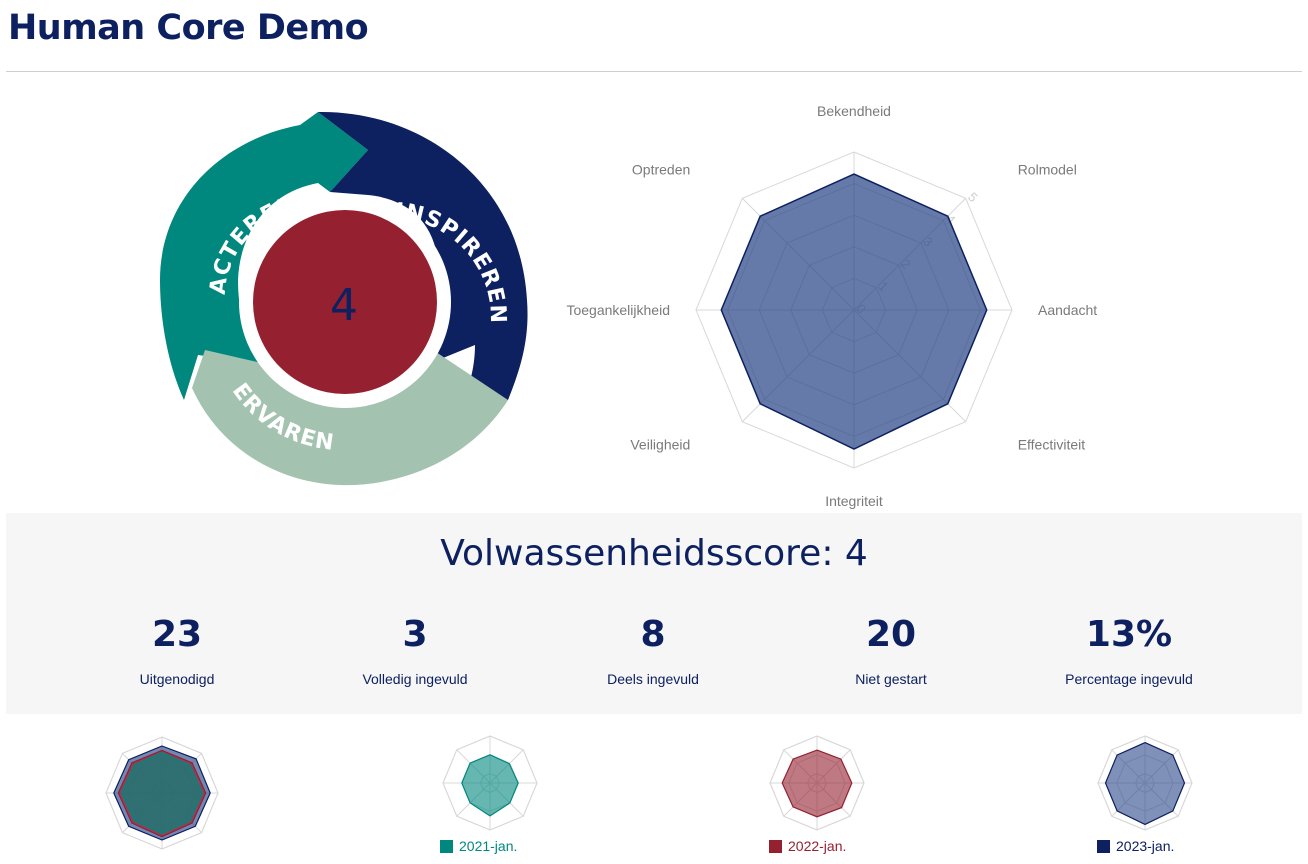  I want to click on mini-radar-2022, so click(817, 783).